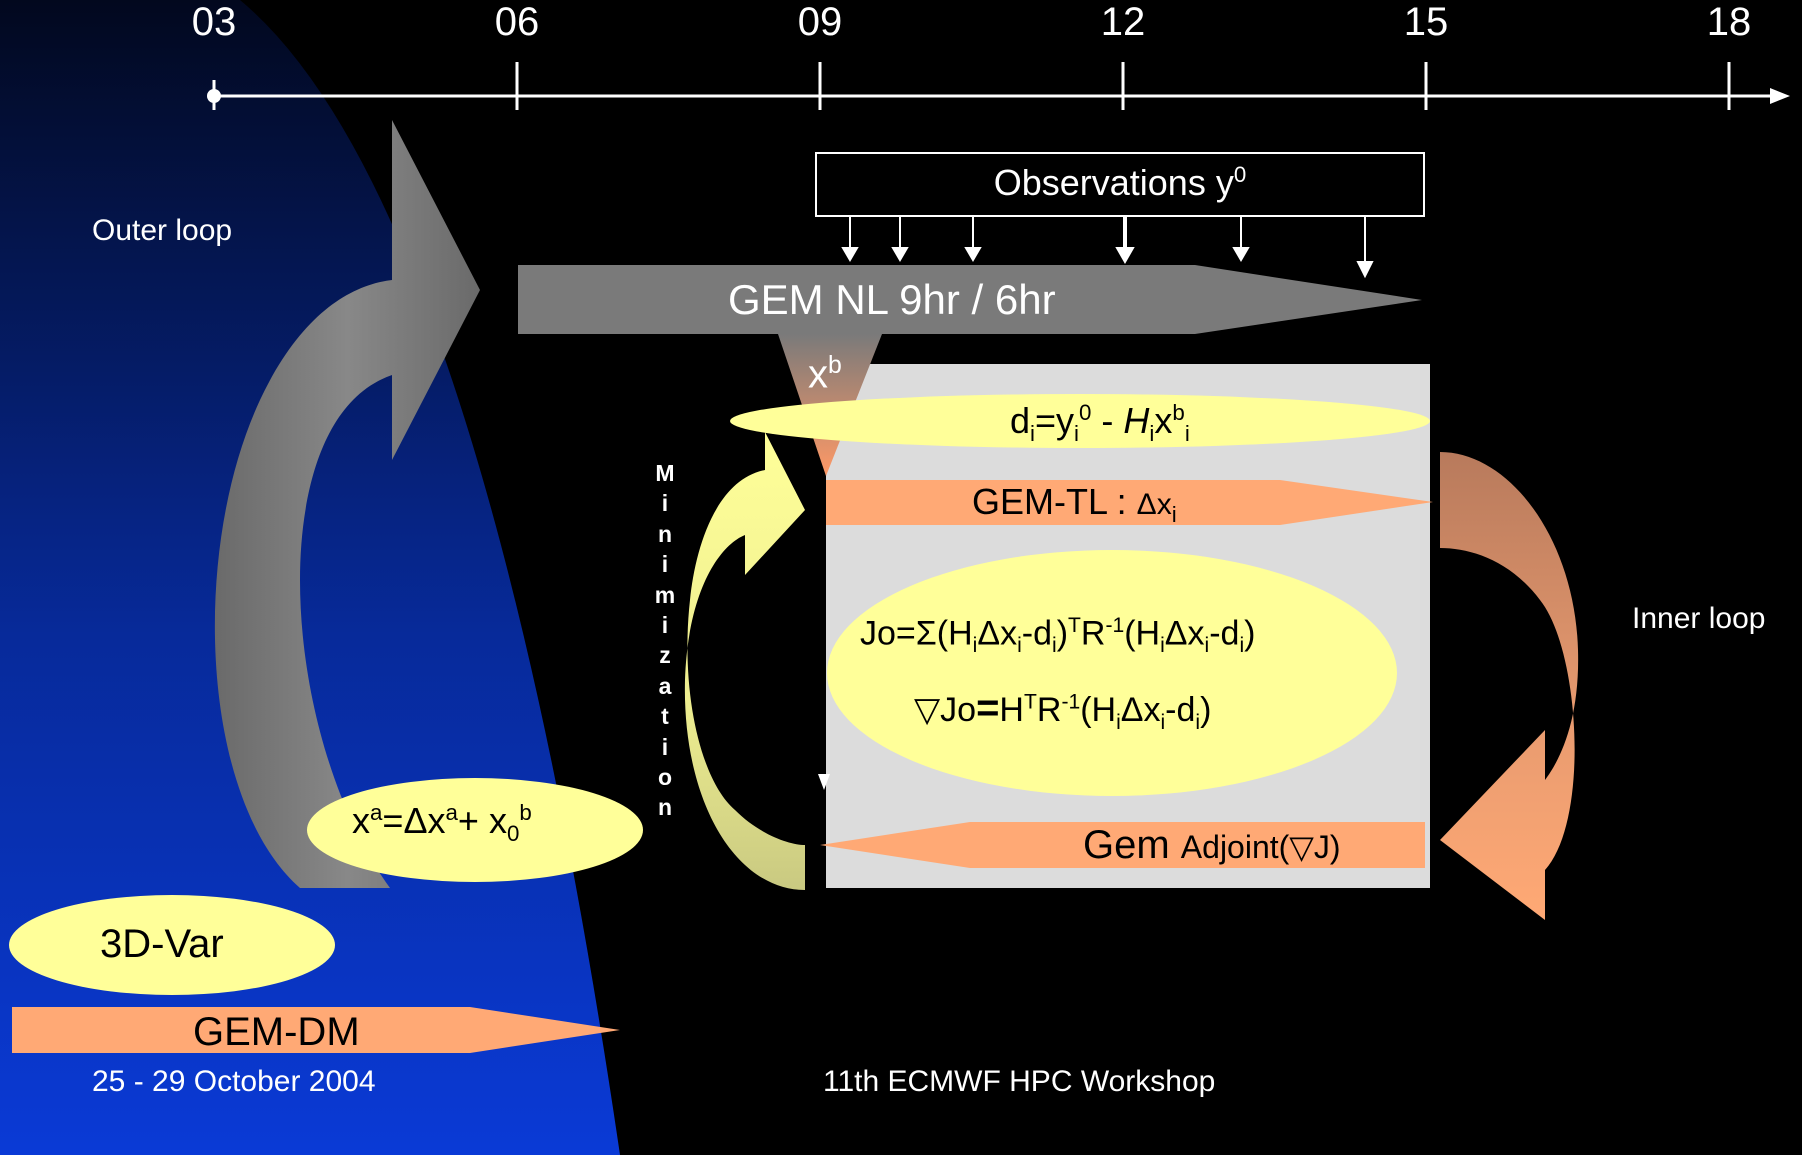  Describe the element at coordinates (1020, 420) in the screenshot. I see `di-d: d` at that location.